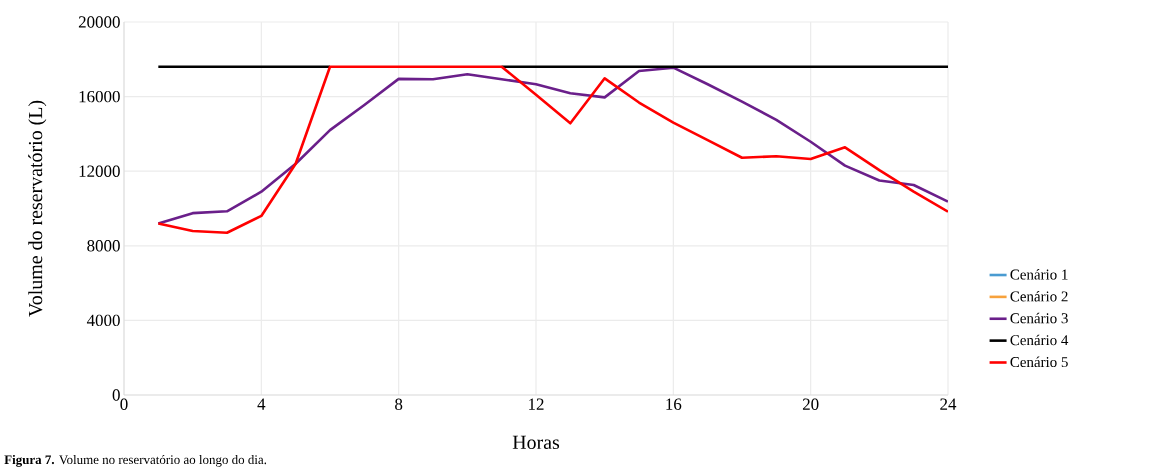  What do you see at coordinates (99, 22) in the screenshot?
I see `y-tick-label: 20000` at bounding box center [99, 22].